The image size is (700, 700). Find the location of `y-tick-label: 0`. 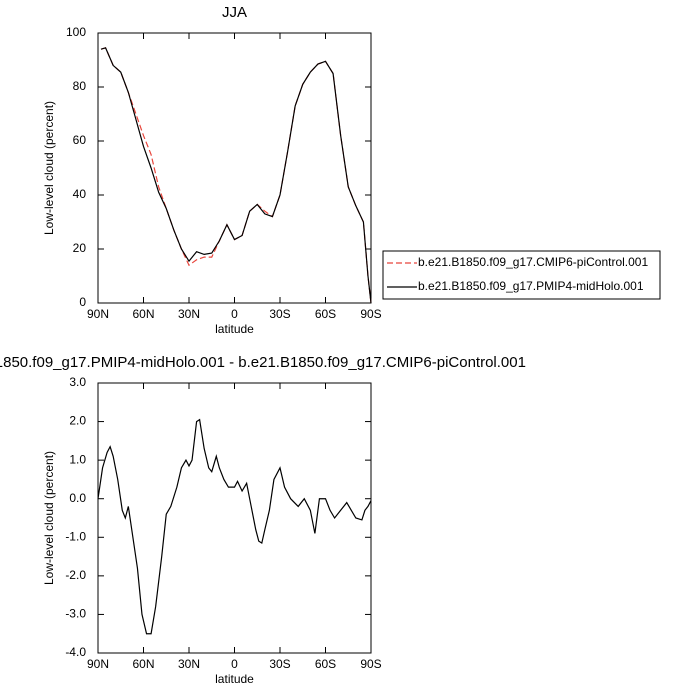

y-tick-label: 0 is located at coordinates (82, 302).